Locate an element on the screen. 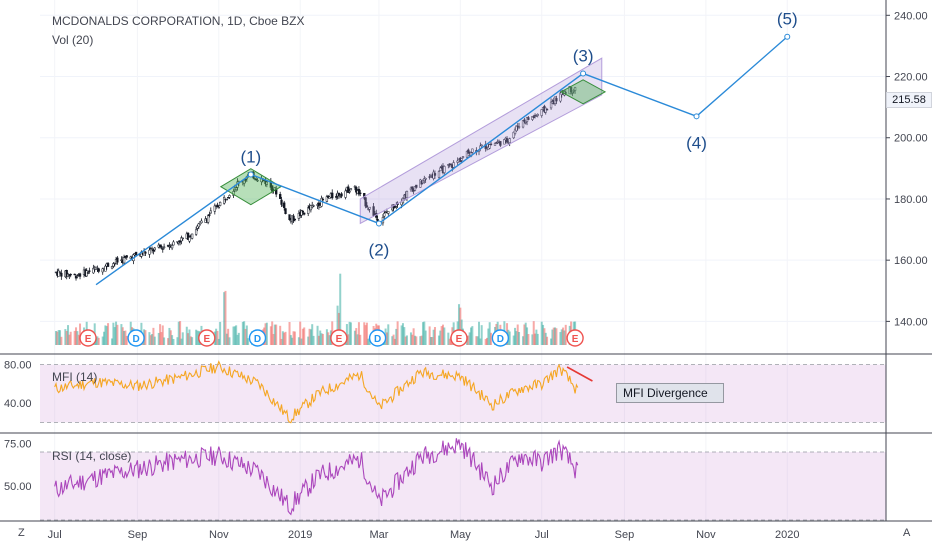  symbol-title: MCDONALDS CORPORATION, 1D, Cboe BZX is located at coordinates (178, 21).